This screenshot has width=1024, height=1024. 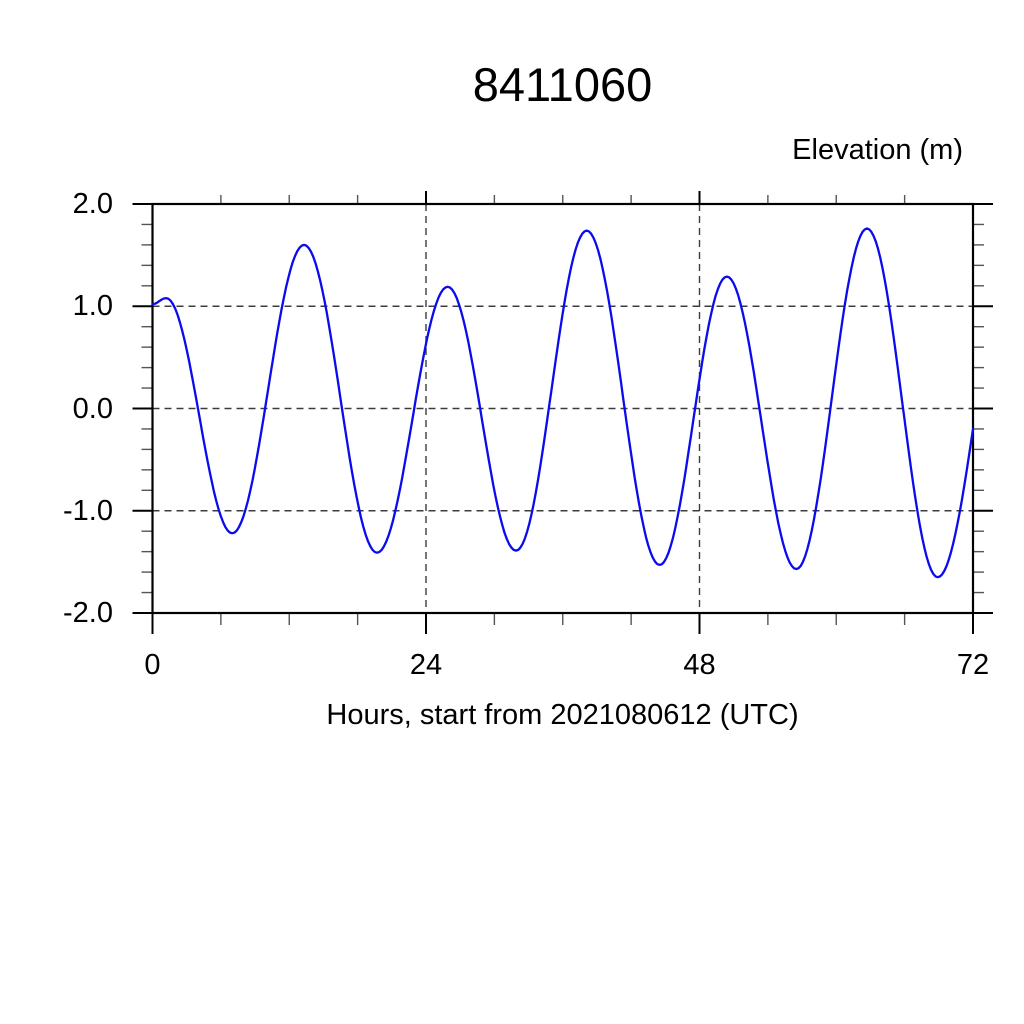 What do you see at coordinates (88, 613) in the screenshot?
I see `y-tick-label: -2.0` at bounding box center [88, 613].